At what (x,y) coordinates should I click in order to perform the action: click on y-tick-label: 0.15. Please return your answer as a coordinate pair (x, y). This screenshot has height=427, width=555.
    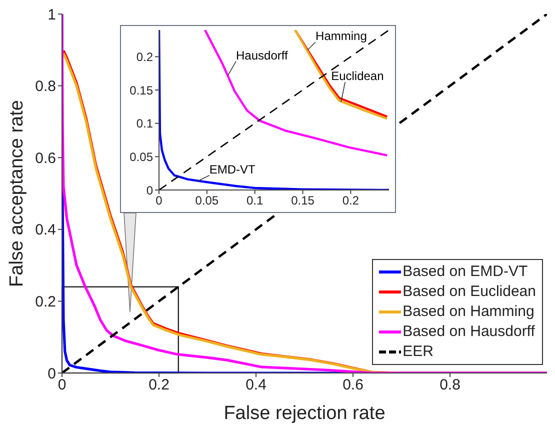
    Looking at the image, I should click on (142, 90).